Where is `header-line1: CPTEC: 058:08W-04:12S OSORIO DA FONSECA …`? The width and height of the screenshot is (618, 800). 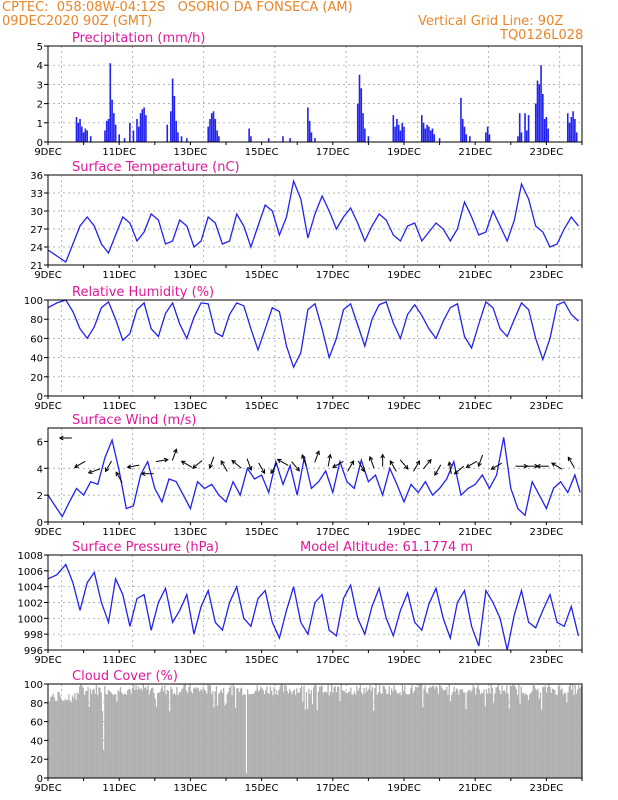
header-line1: CPTEC: 058:08W-04:12S OSORIO DA FONSECA … is located at coordinates (177, 7).